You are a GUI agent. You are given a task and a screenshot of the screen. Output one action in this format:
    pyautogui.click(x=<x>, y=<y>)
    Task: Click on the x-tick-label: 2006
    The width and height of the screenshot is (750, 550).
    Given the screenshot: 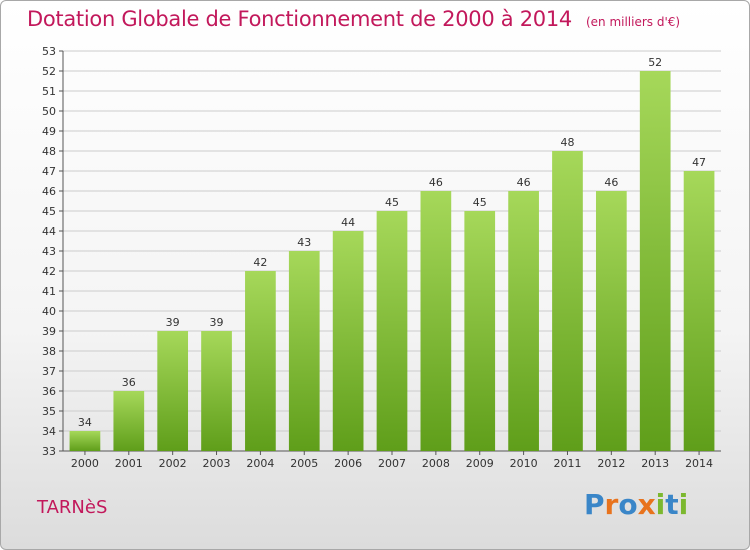 What is the action you would take?
    pyautogui.click(x=348, y=463)
    